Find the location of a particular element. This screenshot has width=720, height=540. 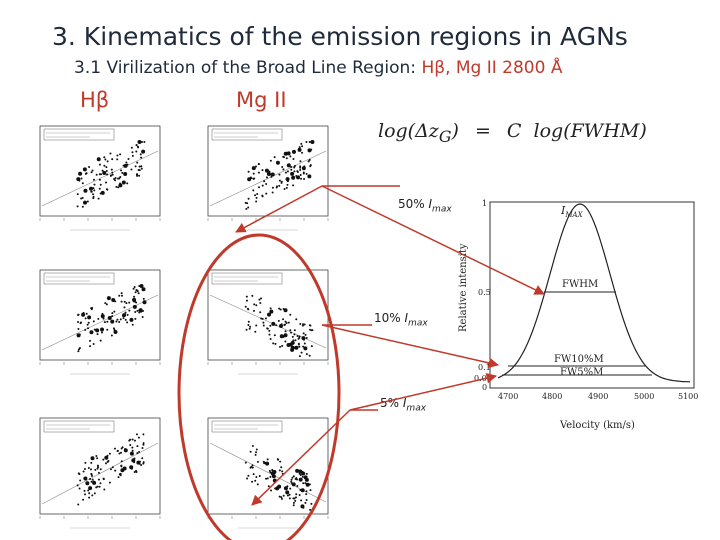

formula-rhs: log(FWHM) is located at coordinates (590, 131).